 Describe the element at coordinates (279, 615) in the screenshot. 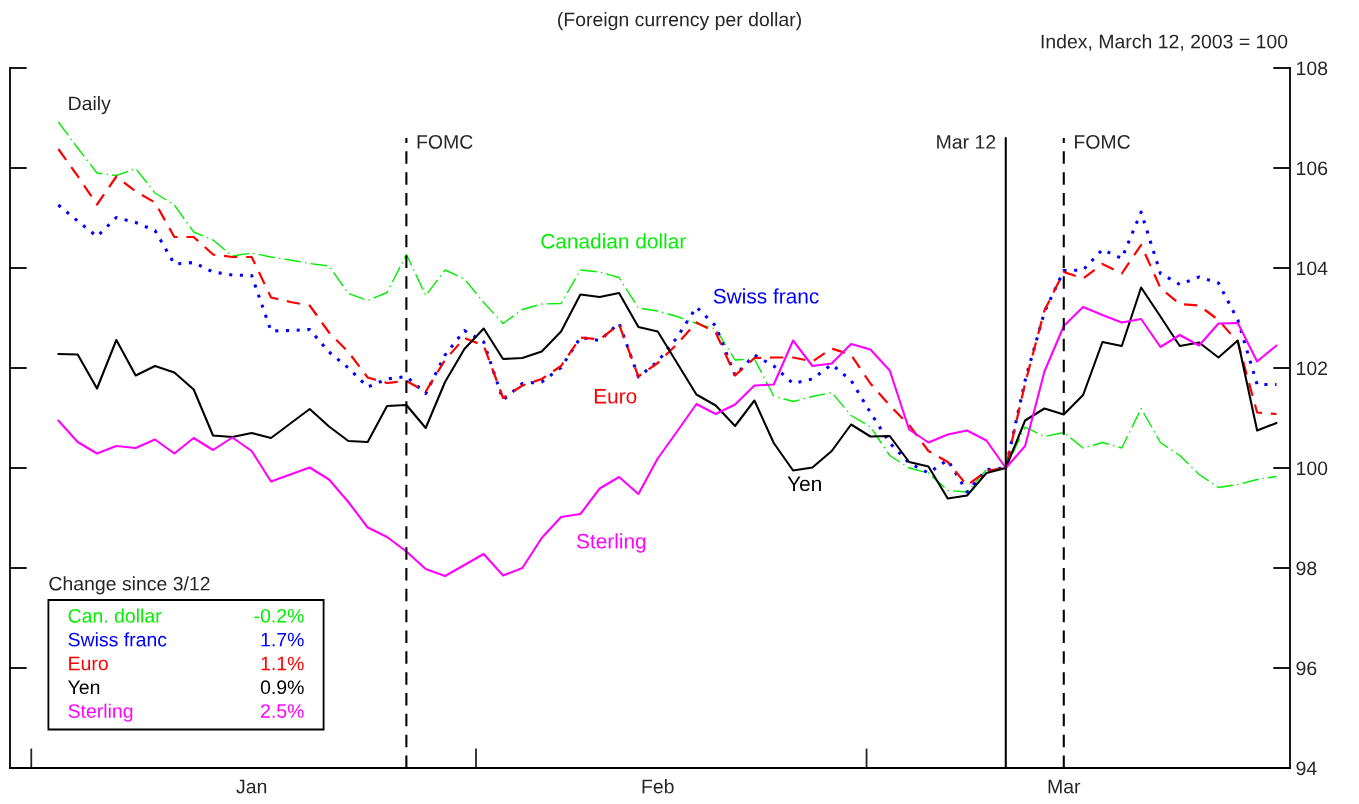

I see `annotation: -0.2%` at that location.